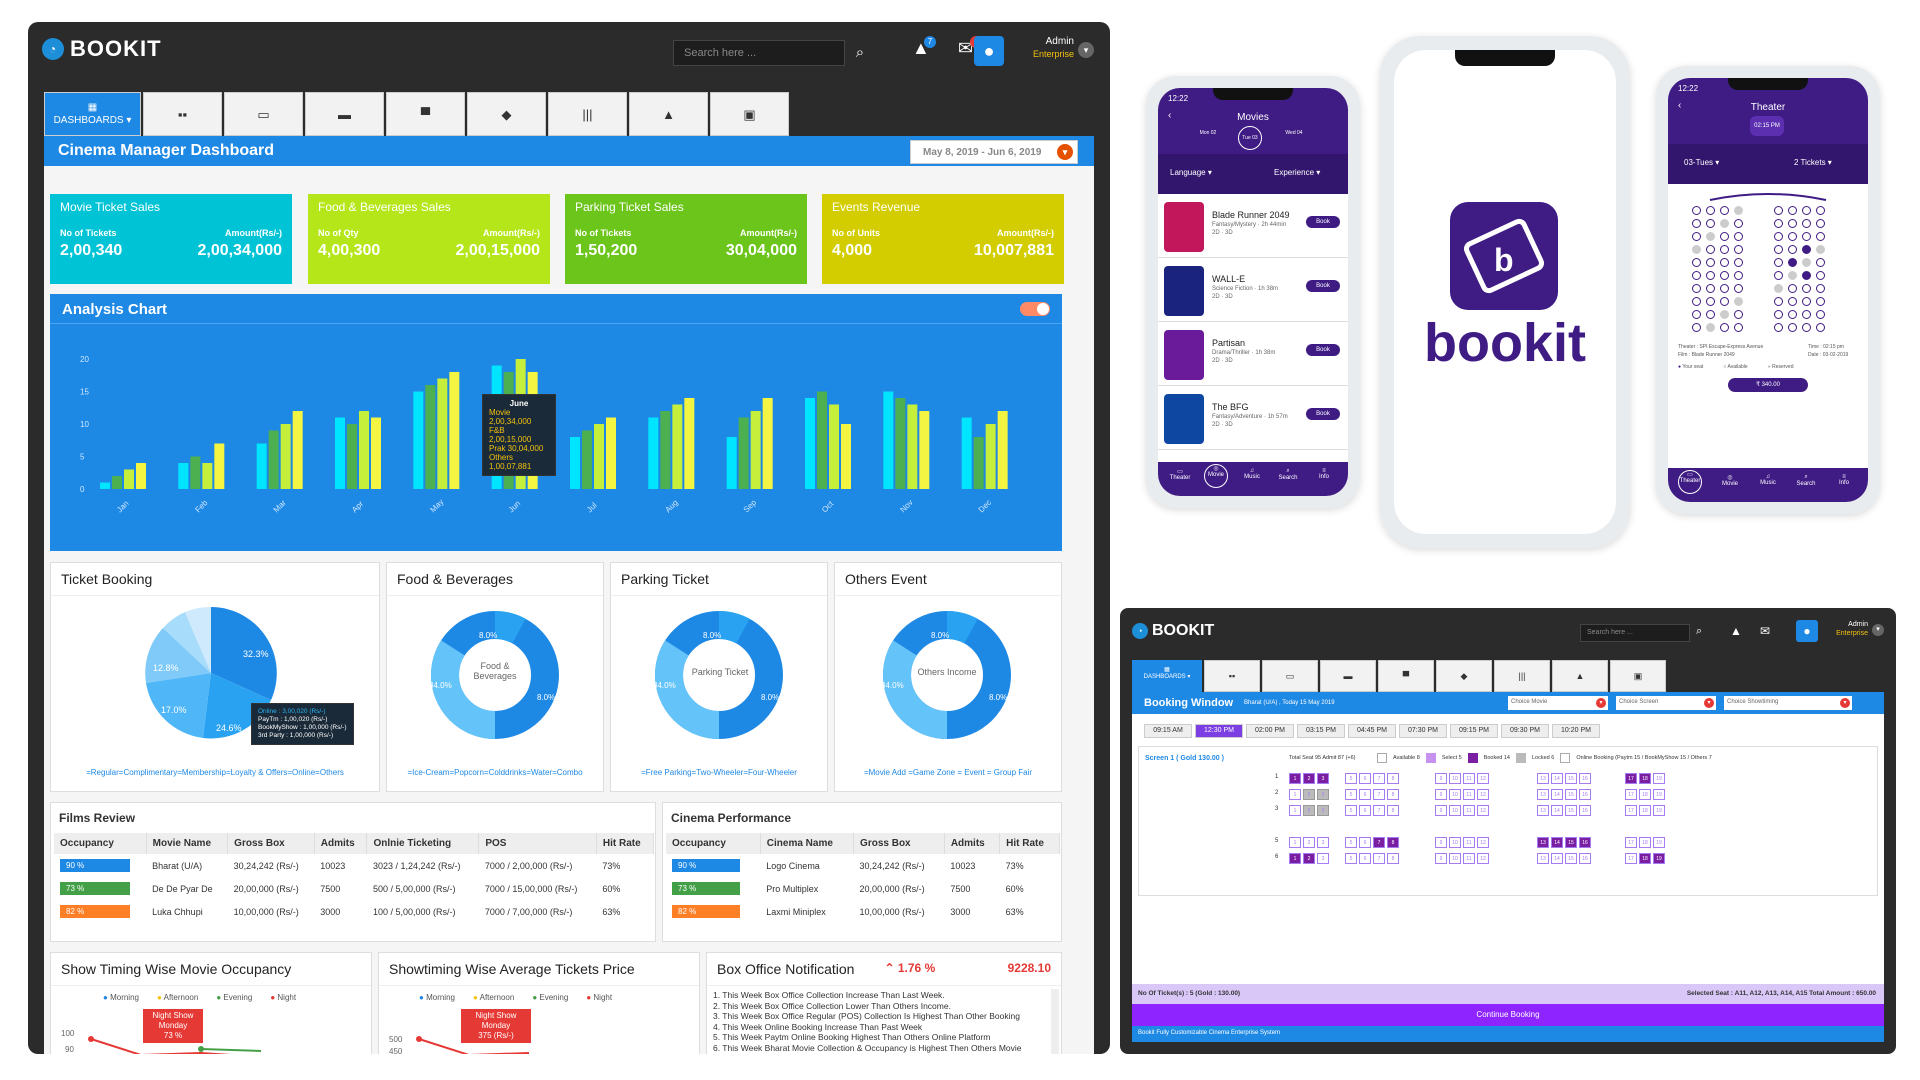  Describe the element at coordinates (1046, 48) in the screenshot. I see `user-info: Admin Enterprise` at that location.